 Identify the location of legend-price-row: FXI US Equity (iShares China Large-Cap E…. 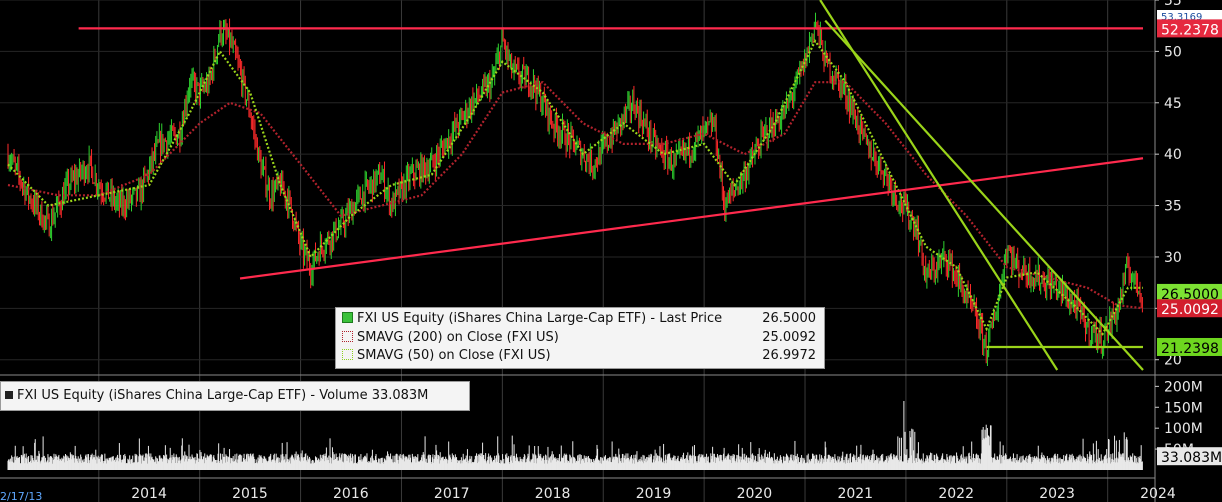
(579, 319).